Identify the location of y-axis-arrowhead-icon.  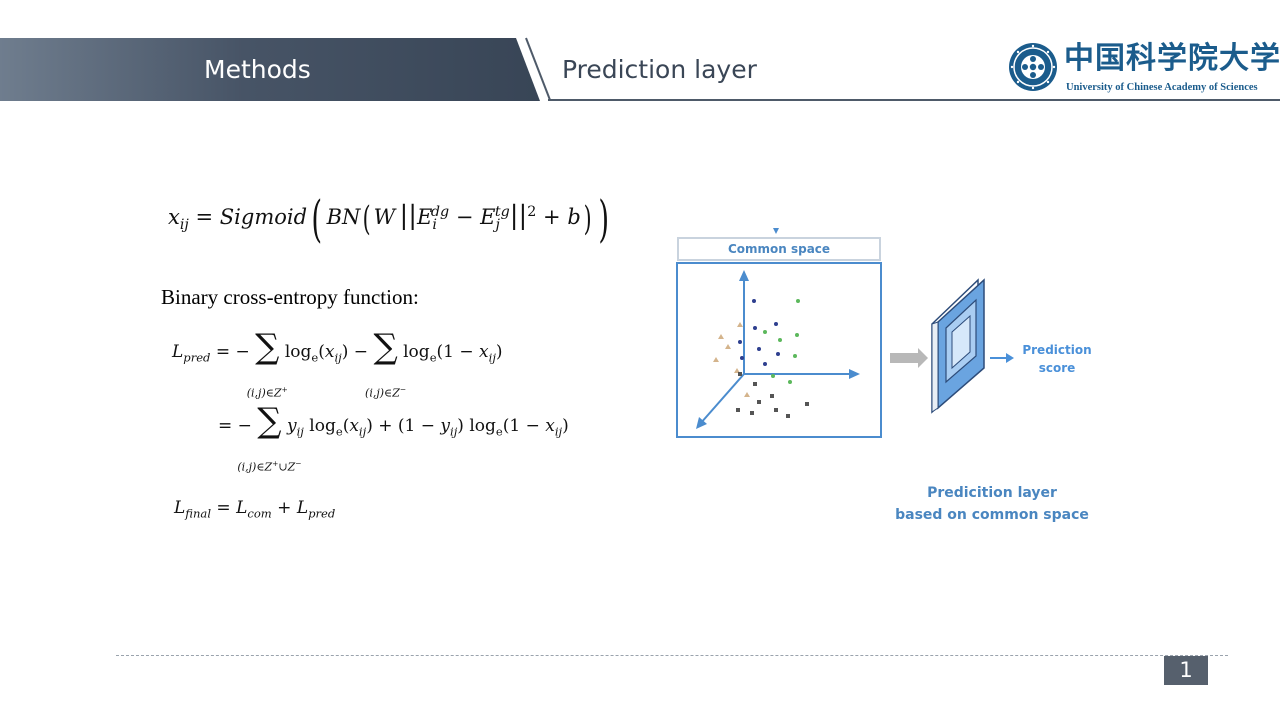
(744, 275).